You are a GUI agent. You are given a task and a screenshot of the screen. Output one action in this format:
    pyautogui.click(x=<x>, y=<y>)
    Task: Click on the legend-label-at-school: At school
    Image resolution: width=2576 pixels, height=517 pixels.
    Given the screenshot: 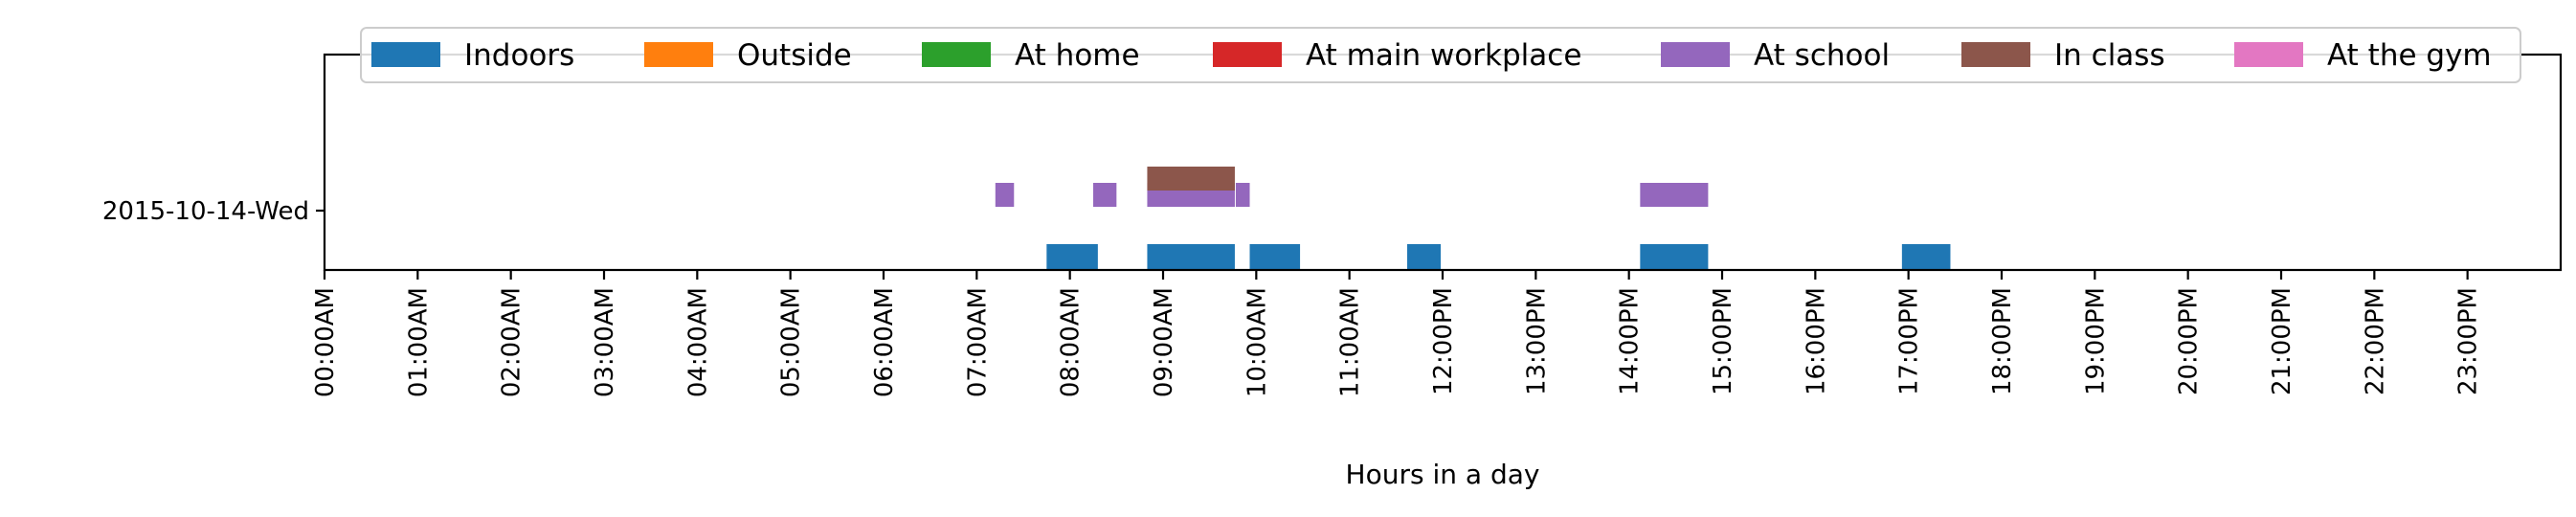 What is the action you would take?
    pyautogui.click(x=1822, y=55)
    